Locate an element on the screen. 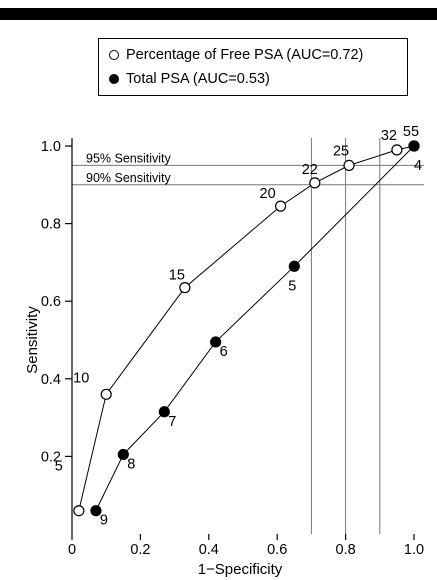 The height and width of the screenshot is (580, 437). y-tick-label-3: 0.8 is located at coordinates (51, 225).